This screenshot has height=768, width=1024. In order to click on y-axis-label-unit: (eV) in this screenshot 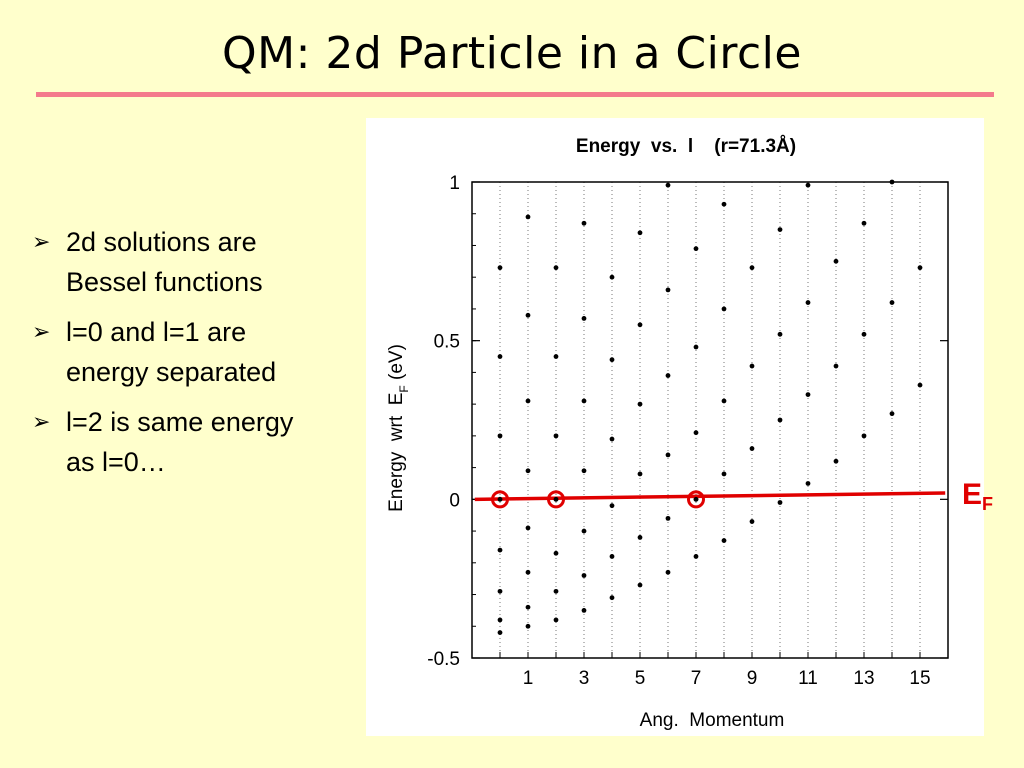, I will do `click(396, 364)`.